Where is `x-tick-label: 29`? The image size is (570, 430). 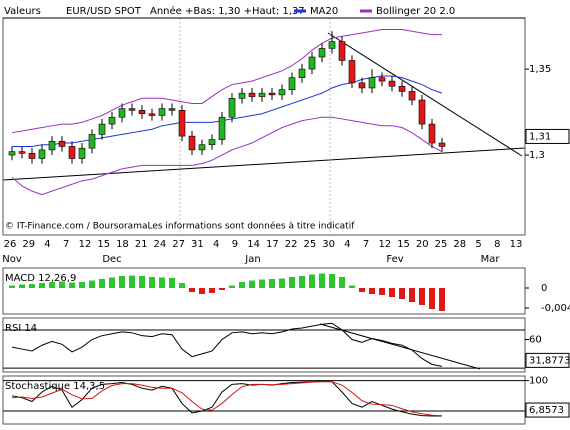
x-tick-label: 29 is located at coordinates (28, 244).